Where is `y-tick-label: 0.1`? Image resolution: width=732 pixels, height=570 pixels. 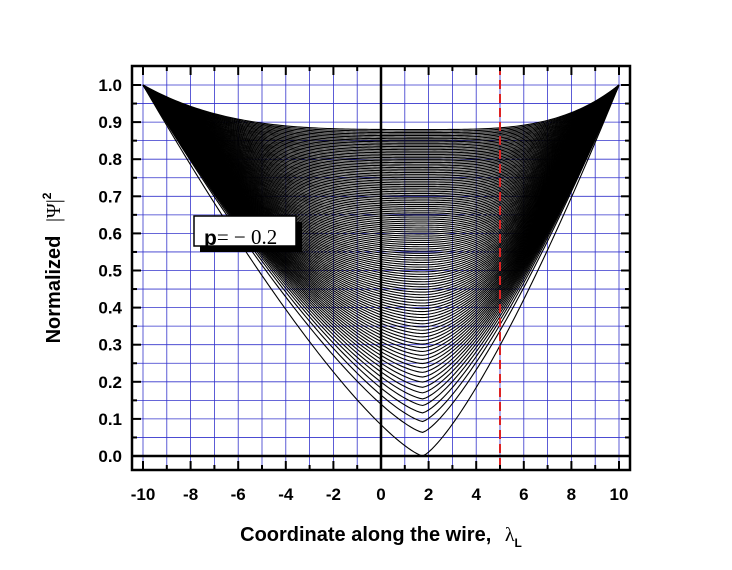
y-tick-label: 0.1 is located at coordinates (110, 419).